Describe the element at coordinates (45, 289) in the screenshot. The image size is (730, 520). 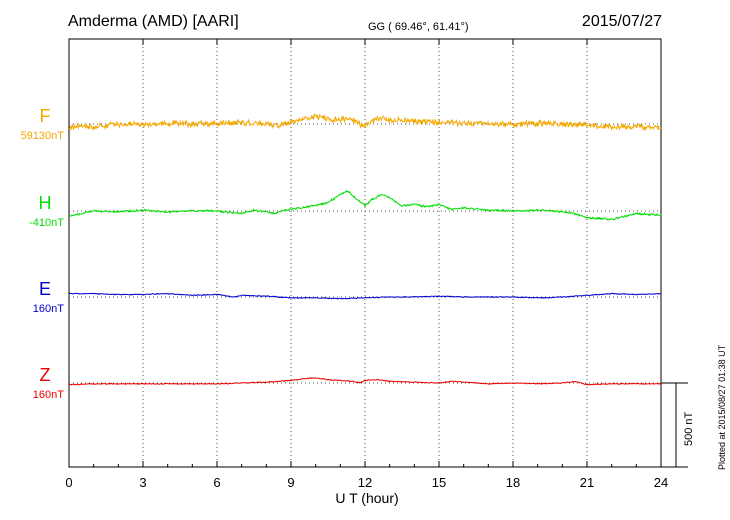
I see `component-label-e: E` at that location.